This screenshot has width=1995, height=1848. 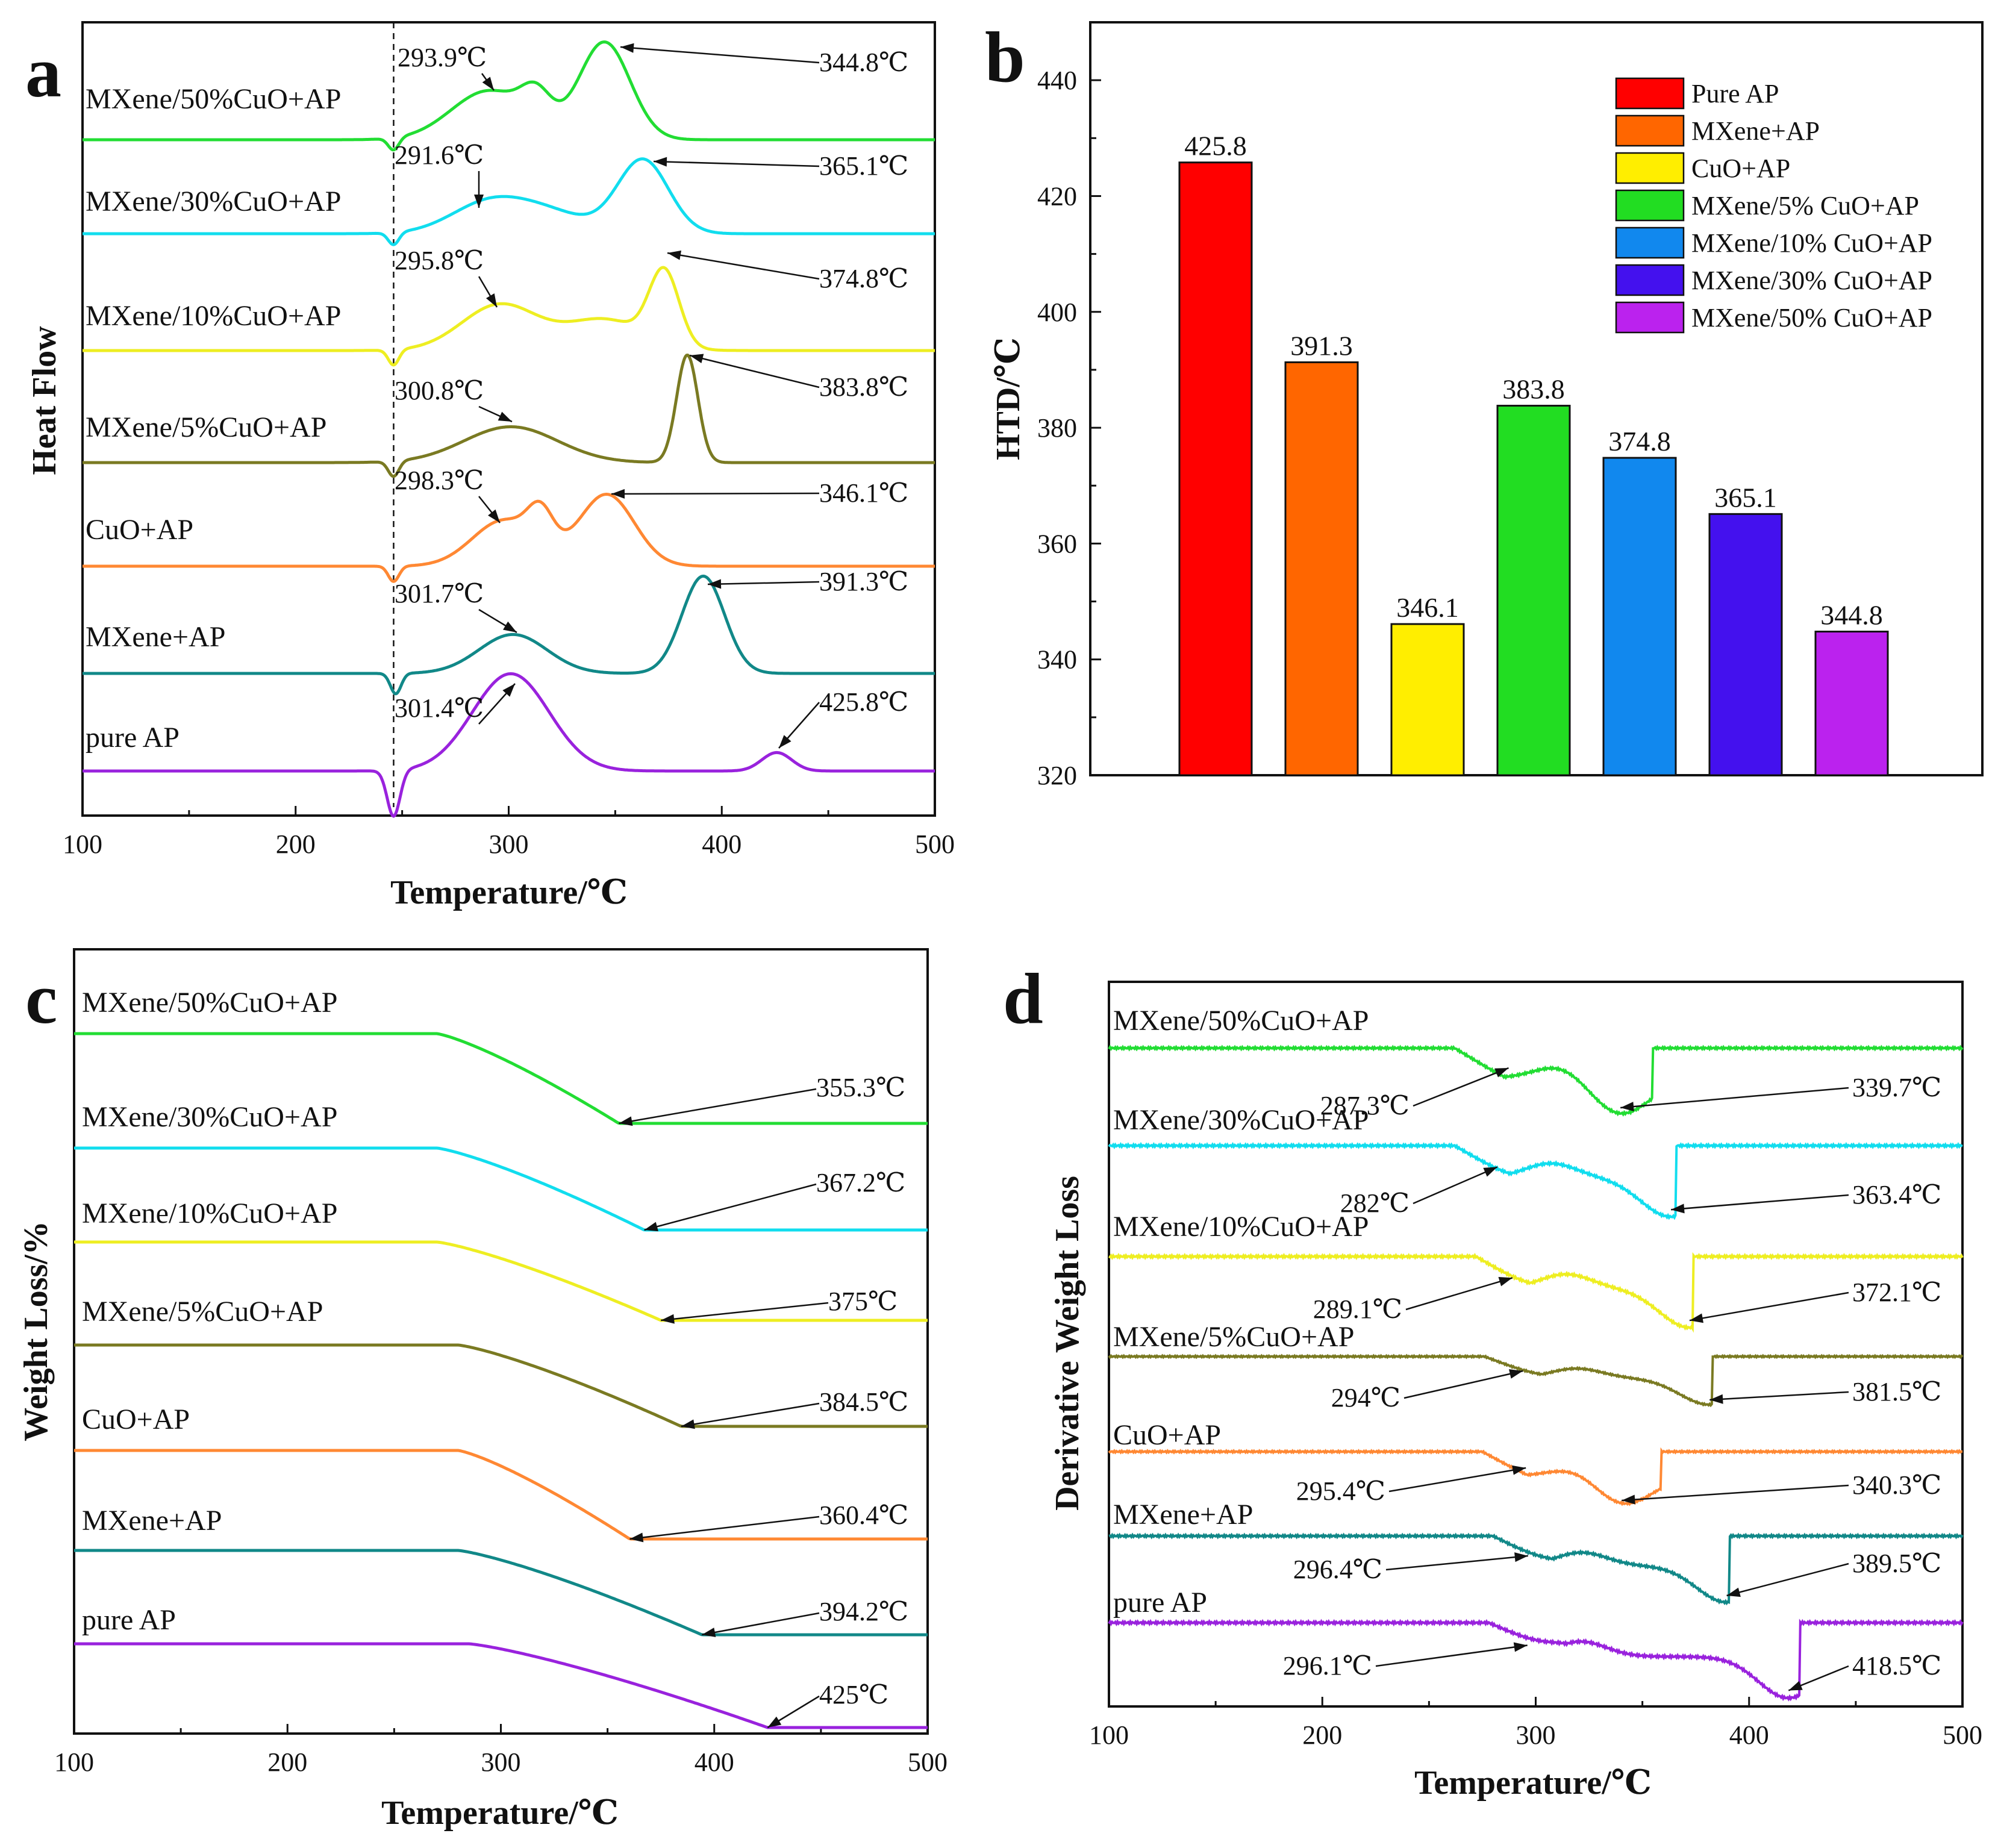 I want to click on panel-b-y-ticks: 320 340 360 380 400 420 440, so click(x=1069, y=428).